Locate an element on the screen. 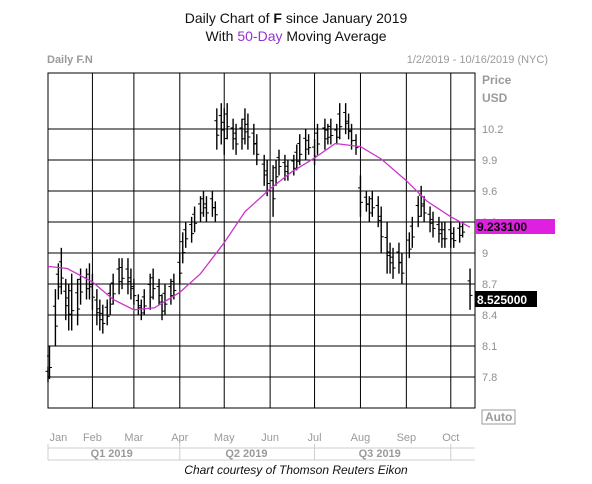 The width and height of the screenshot is (592, 484). auto-scale-label: Auto is located at coordinates (498, 417).